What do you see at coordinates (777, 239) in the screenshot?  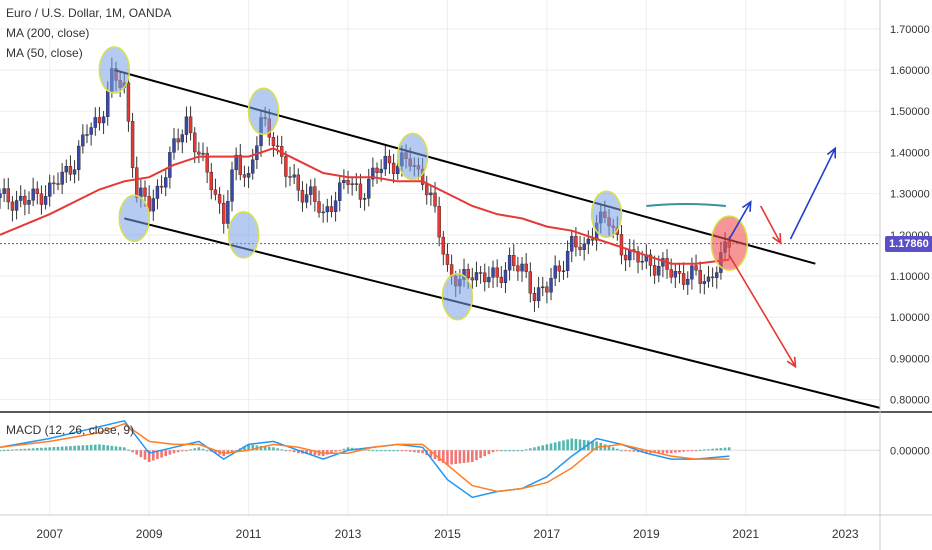 I see `projection-dip-arrow-head` at bounding box center [777, 239].